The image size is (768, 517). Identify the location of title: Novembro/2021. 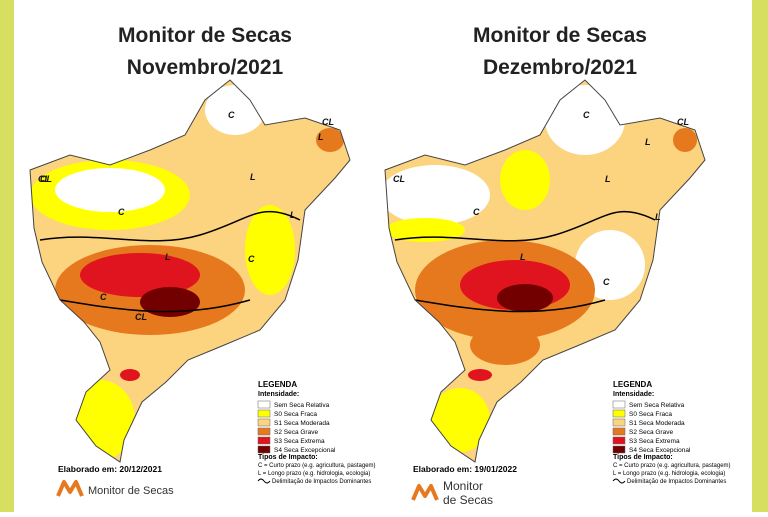
(205, 67).